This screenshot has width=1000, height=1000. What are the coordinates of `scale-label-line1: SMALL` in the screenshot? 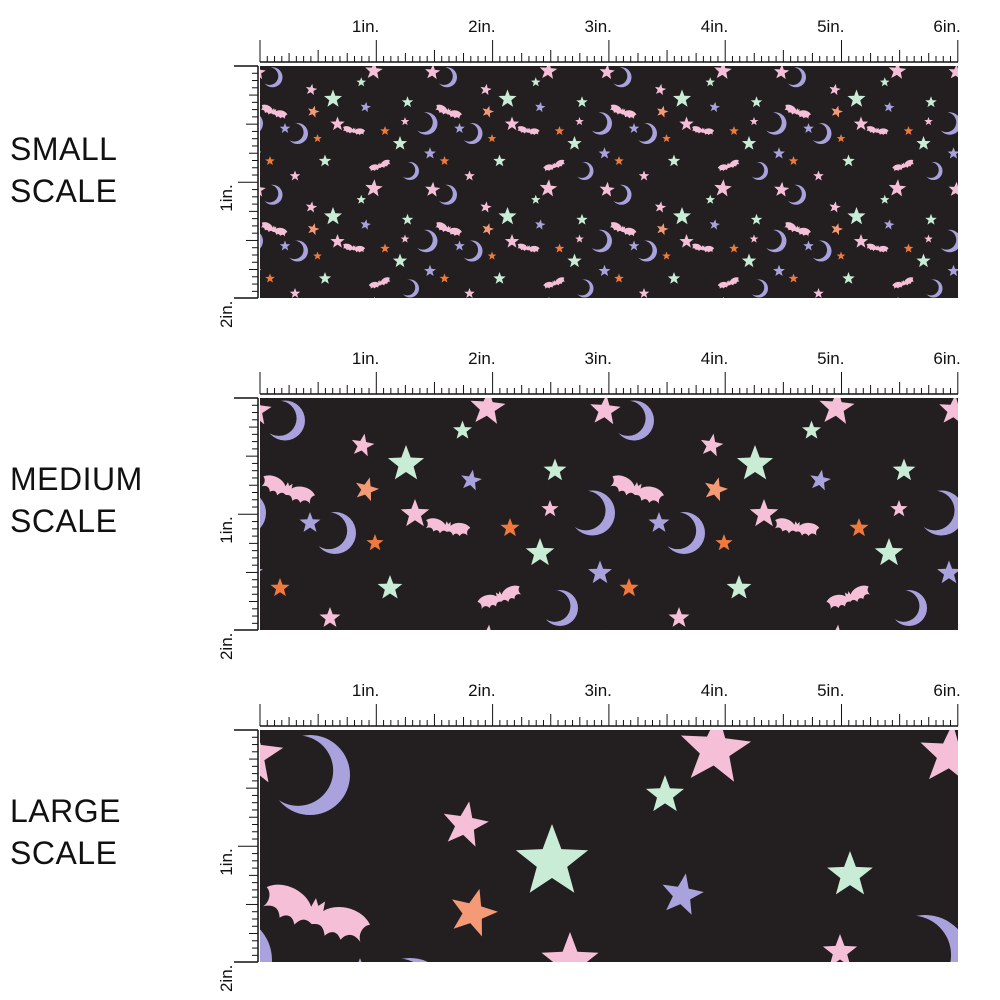 It's located at (64, 149).